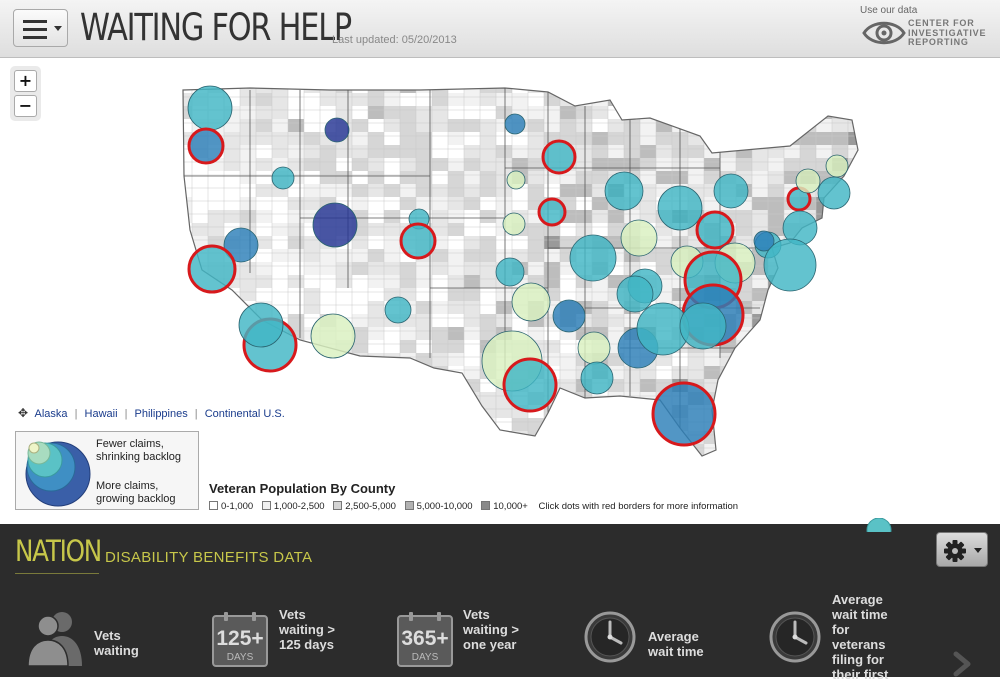  Describe the element at coordinates (889, 10) in the screenshot. I see `use-our-data-link: Use our data` at that location.